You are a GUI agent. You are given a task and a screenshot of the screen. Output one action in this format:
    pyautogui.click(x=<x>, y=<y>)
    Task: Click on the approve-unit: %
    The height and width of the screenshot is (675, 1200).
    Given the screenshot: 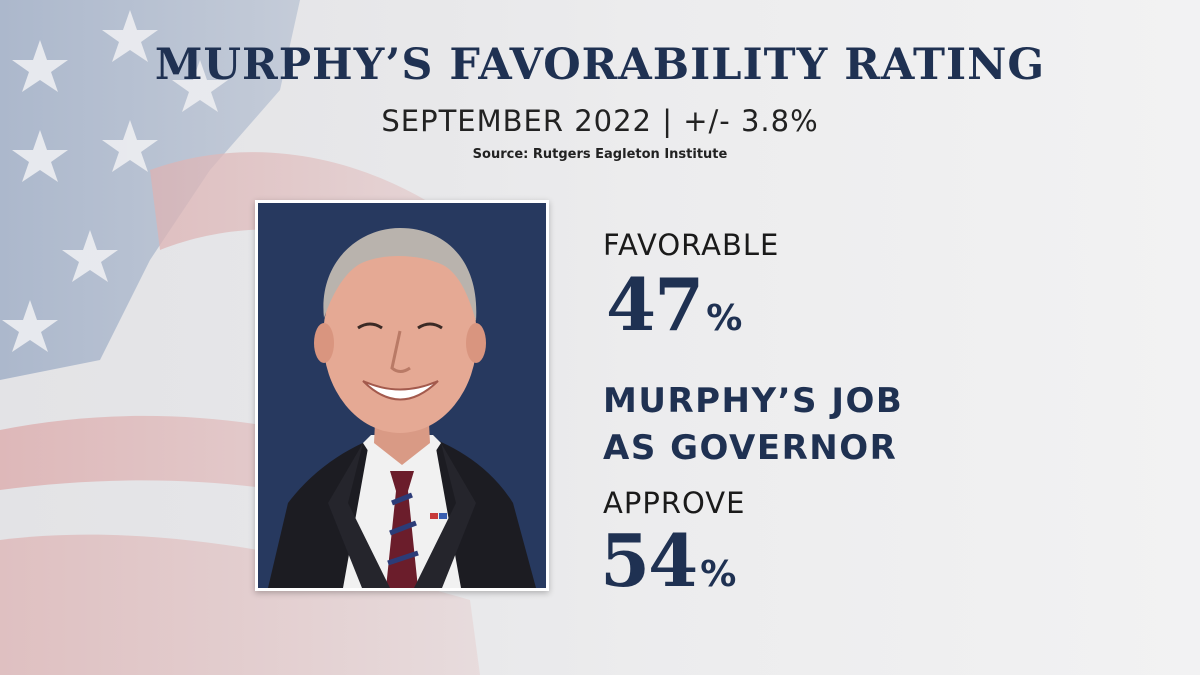 What is the action you would take?
    pyautogui.click(x=718, y=574)
    